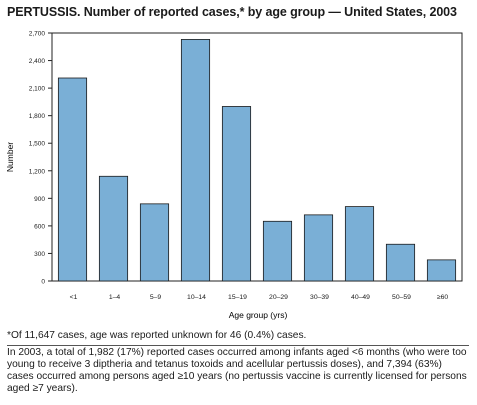 The width and height of the screenshot is (477, 405). What do you see at coordinates (37, 61) in the screenshot?
I see `y-tick-label: 2,400` at bounding box center [37, 61].